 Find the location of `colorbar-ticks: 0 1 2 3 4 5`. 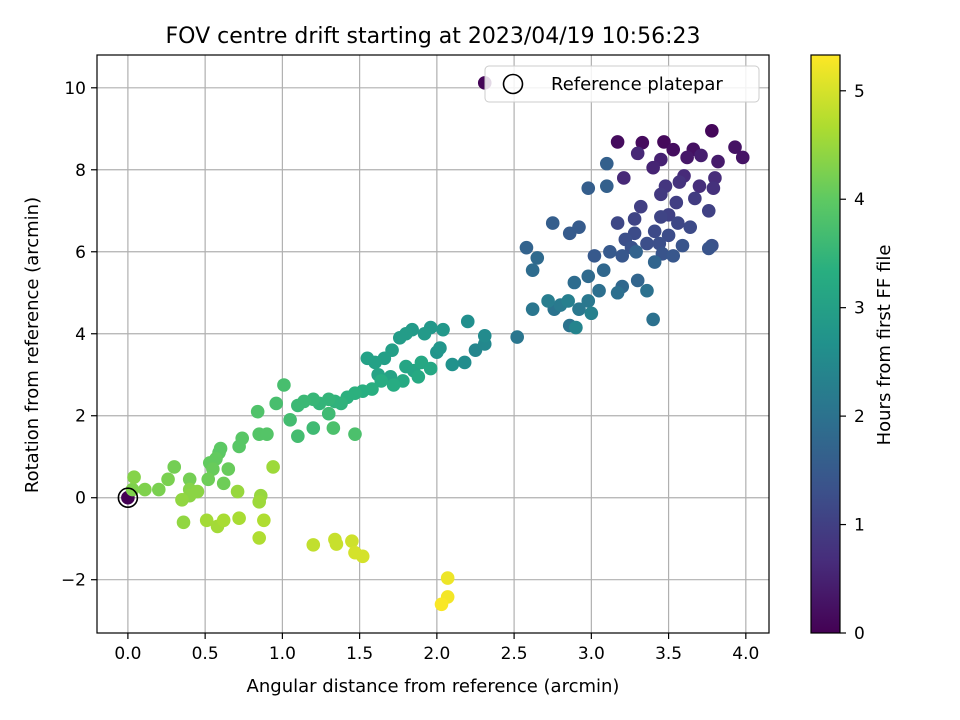

colorbar-ticks: 0 1 2 3 4 5 is located at coordinates (852, 363).